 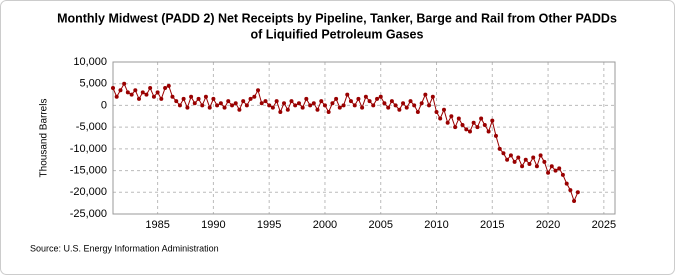 What do you see at coordinates (104, 105) in the screenshot?
I see `y-tick-label: 0` at bounding box center [104, 105].